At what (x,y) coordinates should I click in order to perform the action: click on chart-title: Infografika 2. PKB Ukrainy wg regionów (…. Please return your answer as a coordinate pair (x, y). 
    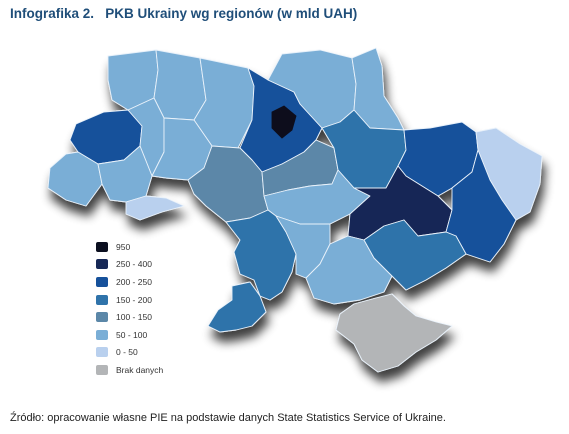
    Looking at the image, I should click on (184, 13).